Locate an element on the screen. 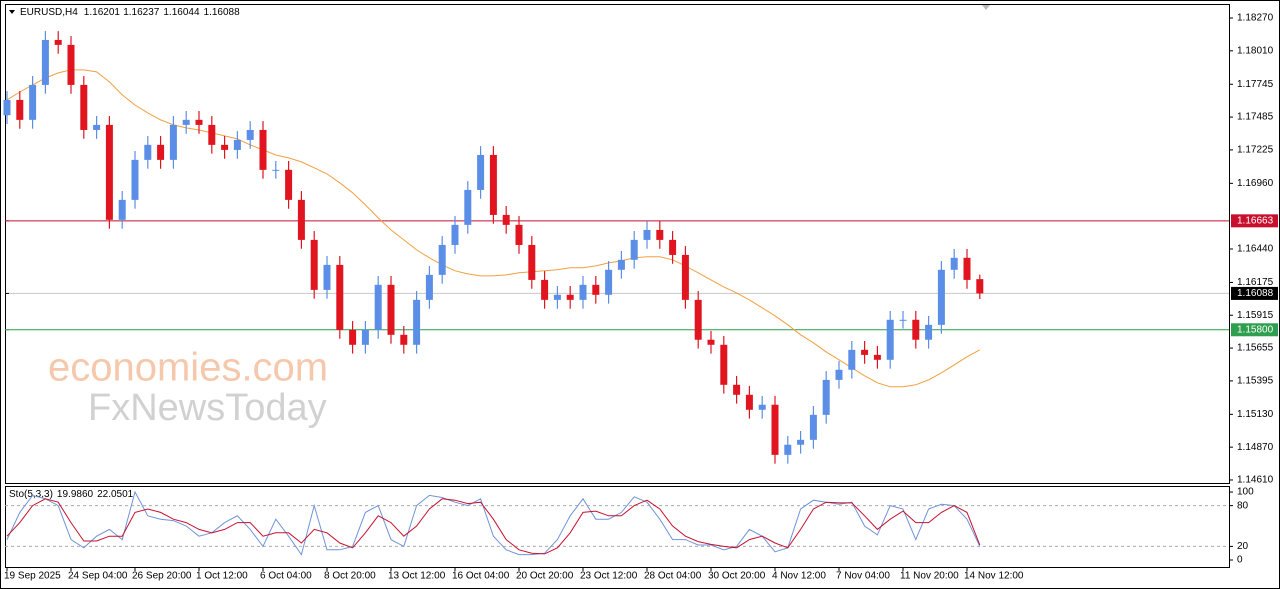  high-readout: 1.16237 is located at coordinates (141, 12).